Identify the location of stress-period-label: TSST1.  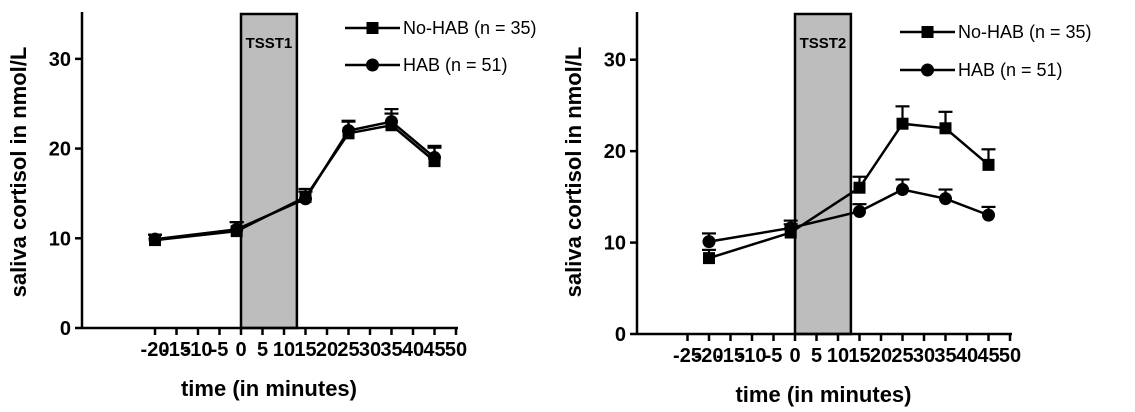
(269, 43).